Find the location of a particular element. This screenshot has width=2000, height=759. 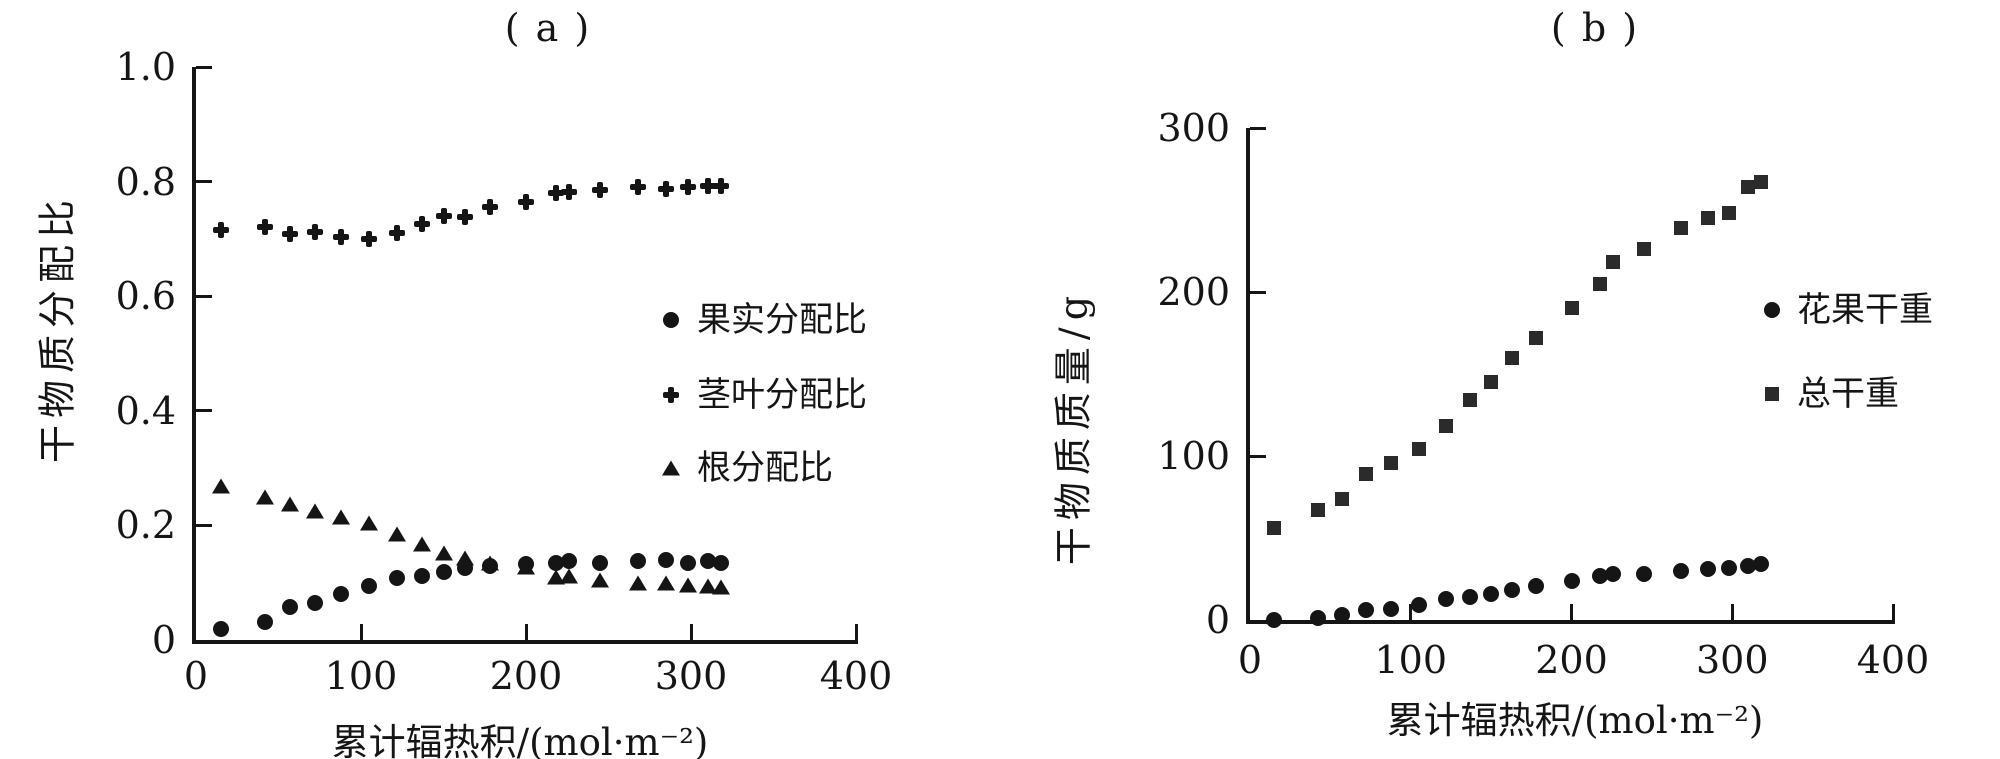

legend-label: 总干重 is located at coordinates (1848, 394).